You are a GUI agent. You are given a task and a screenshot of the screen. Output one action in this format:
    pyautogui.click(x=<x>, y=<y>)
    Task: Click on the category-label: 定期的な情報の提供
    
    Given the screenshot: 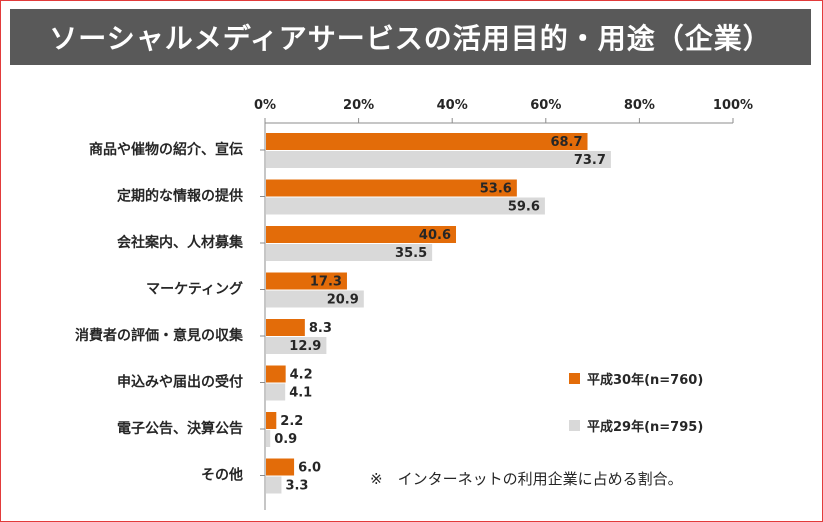 What is the action you would take?
    pyautogui.click(x=180, y=196)
    